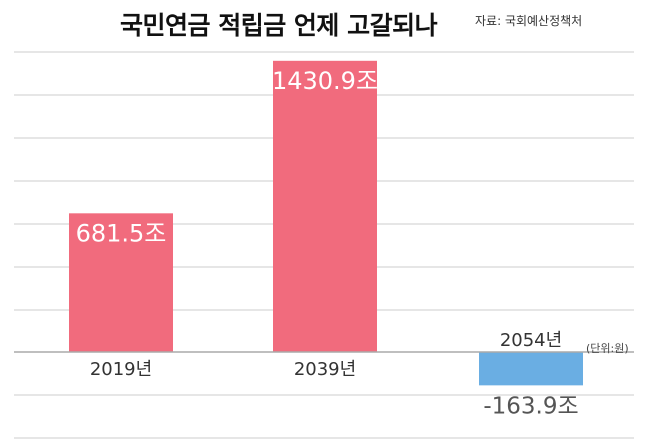  Describe the element at coordinates (121, 369) in the screenshot. I see `category-label: 2019년` at that location.